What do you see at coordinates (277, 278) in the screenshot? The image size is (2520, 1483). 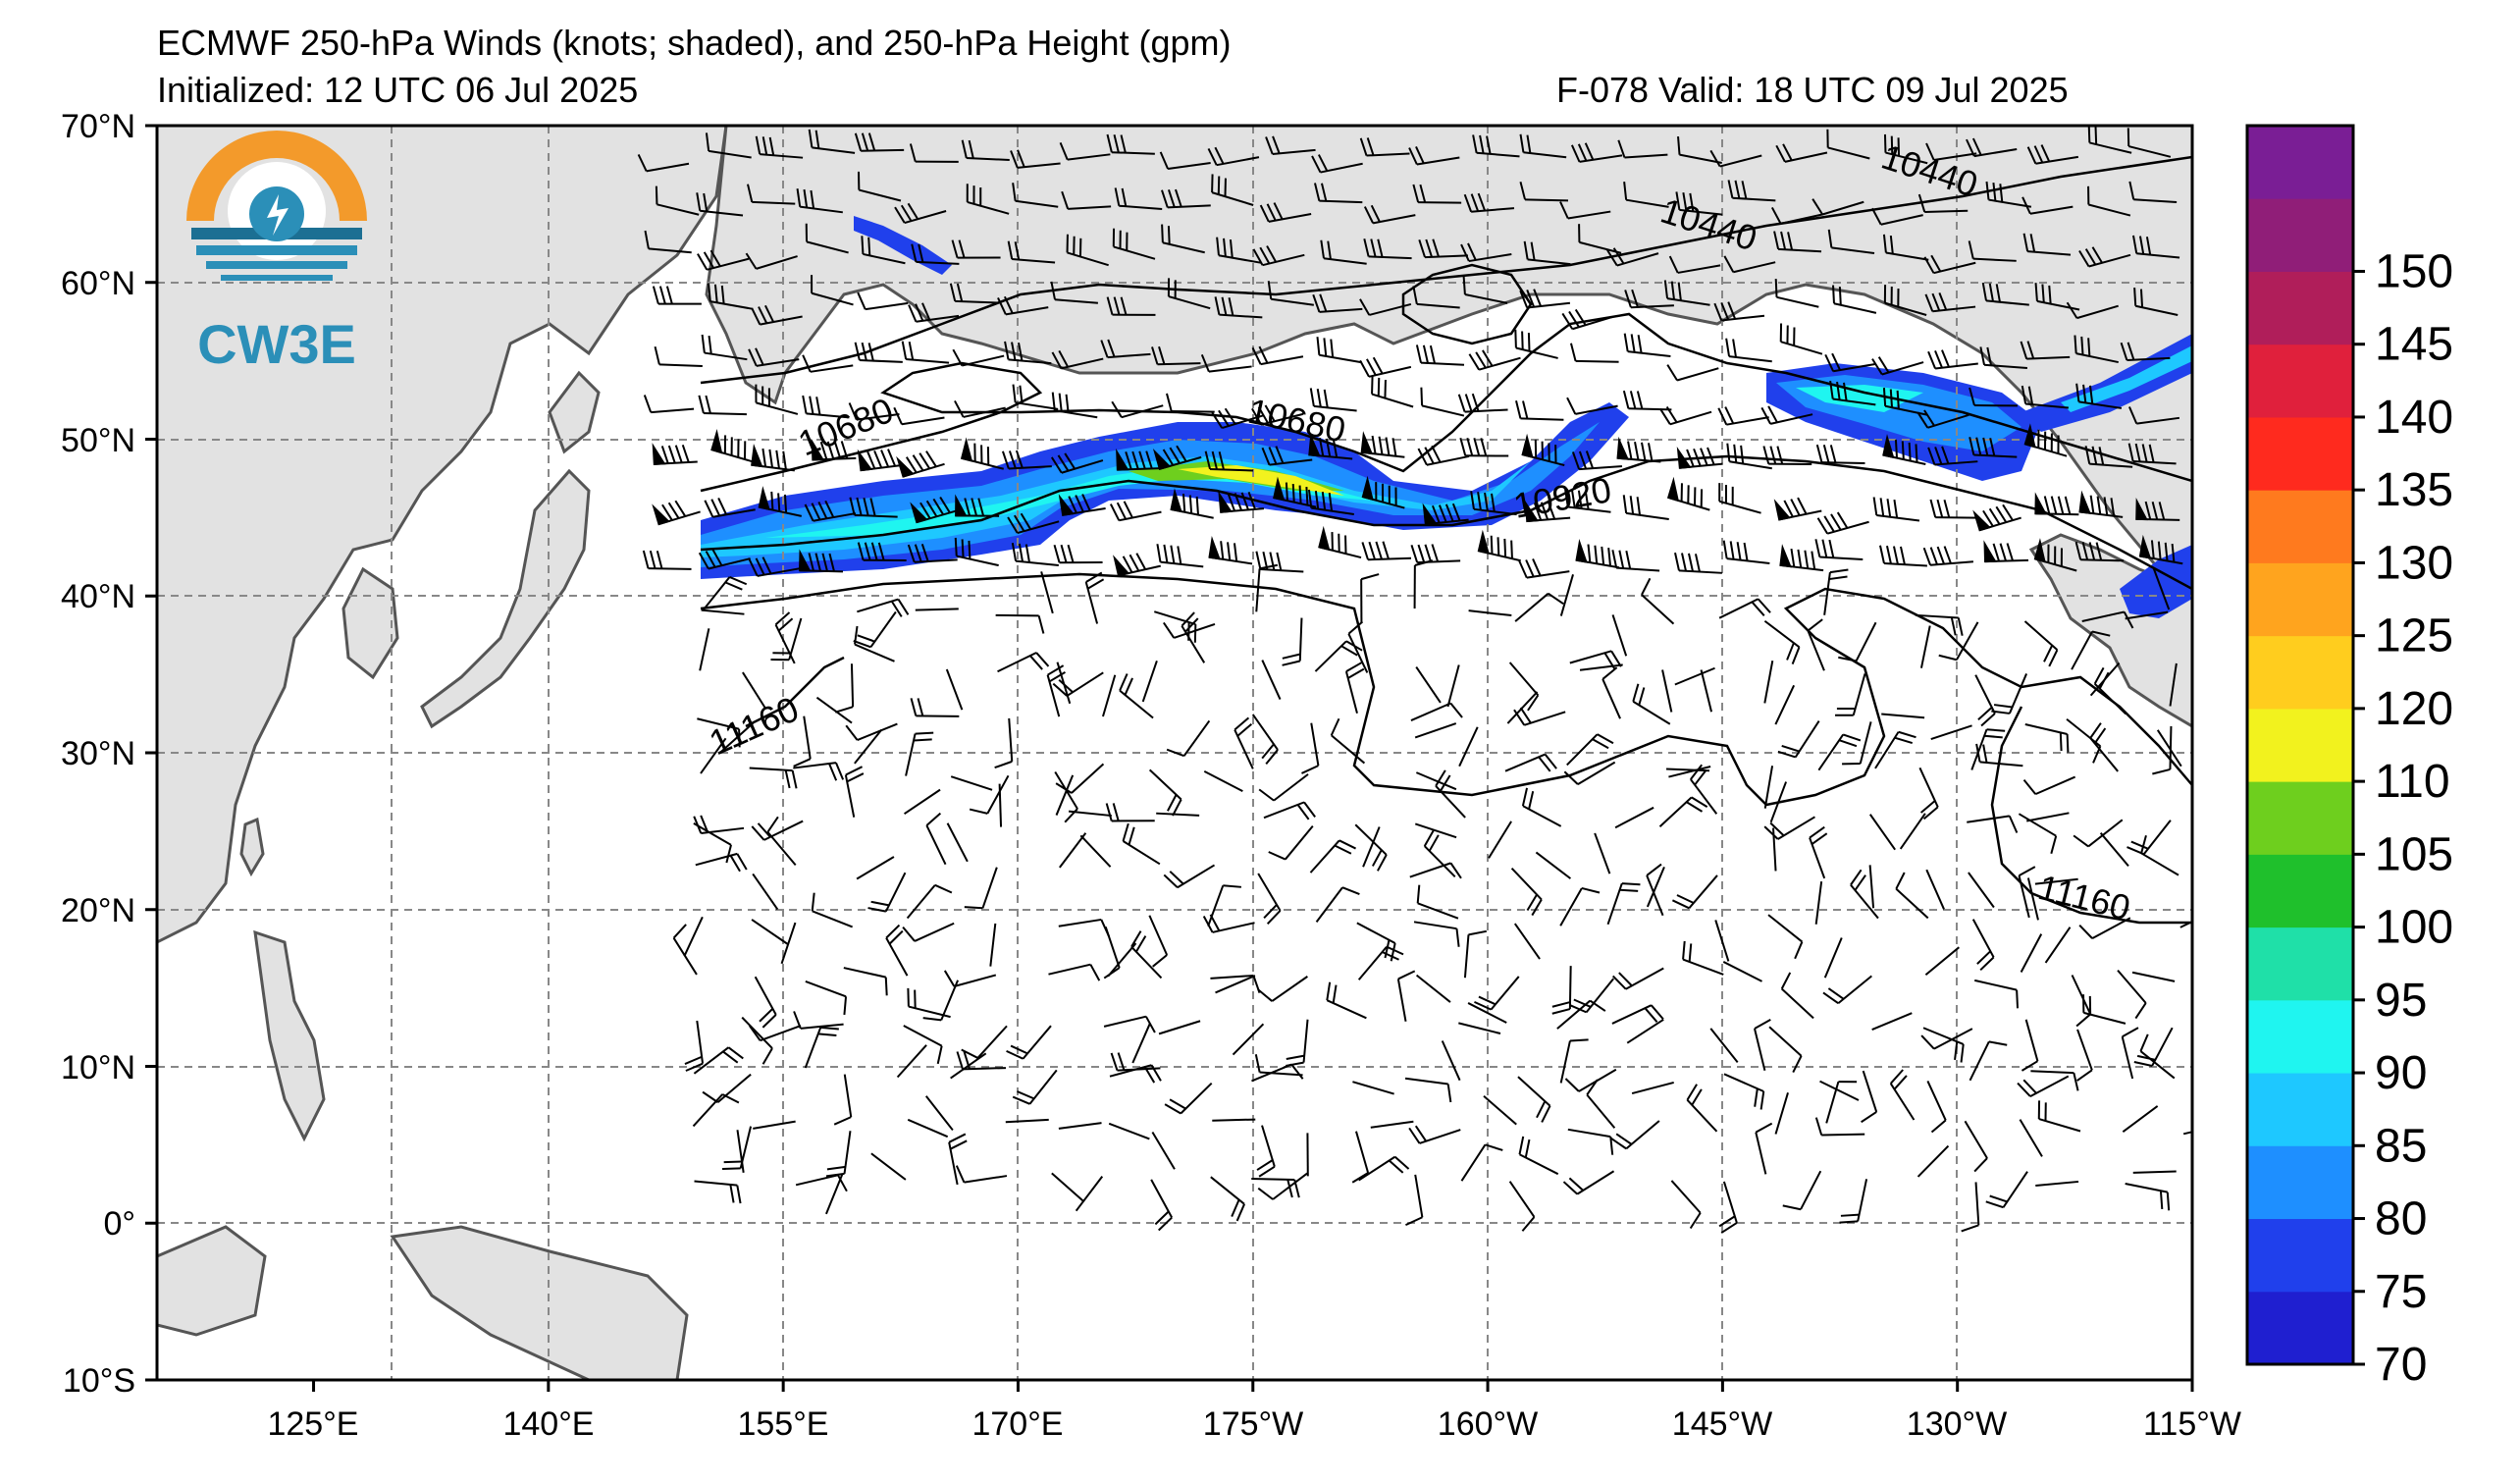 I see `logo-wave` at bounding box center [277, 278].